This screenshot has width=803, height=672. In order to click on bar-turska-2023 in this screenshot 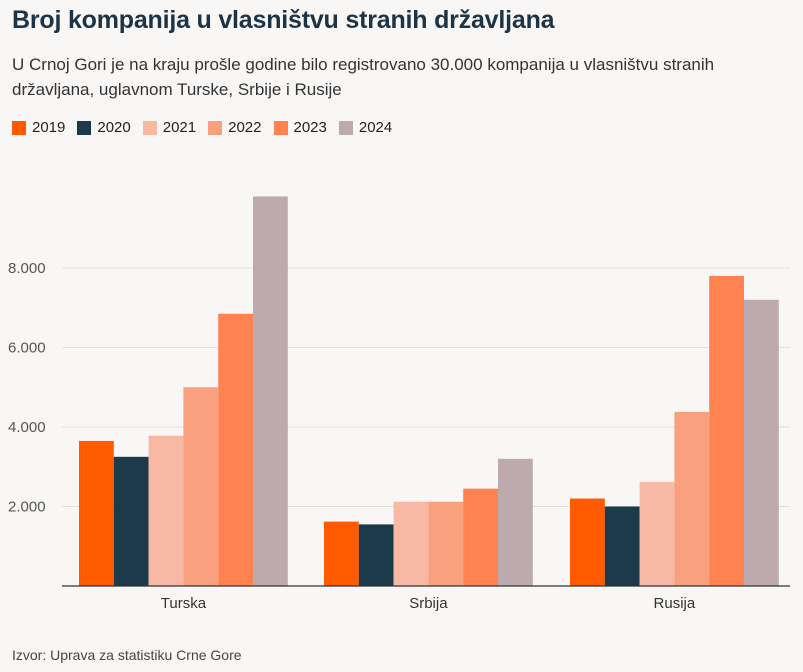, I will do `click(235, 449)`.